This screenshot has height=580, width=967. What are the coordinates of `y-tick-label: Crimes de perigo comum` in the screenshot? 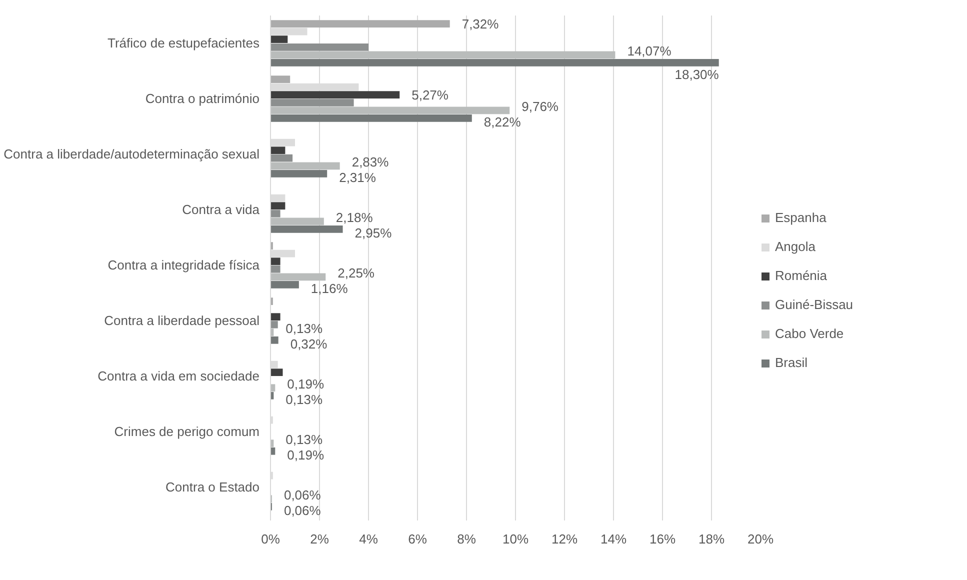 It's located at (187, 432).